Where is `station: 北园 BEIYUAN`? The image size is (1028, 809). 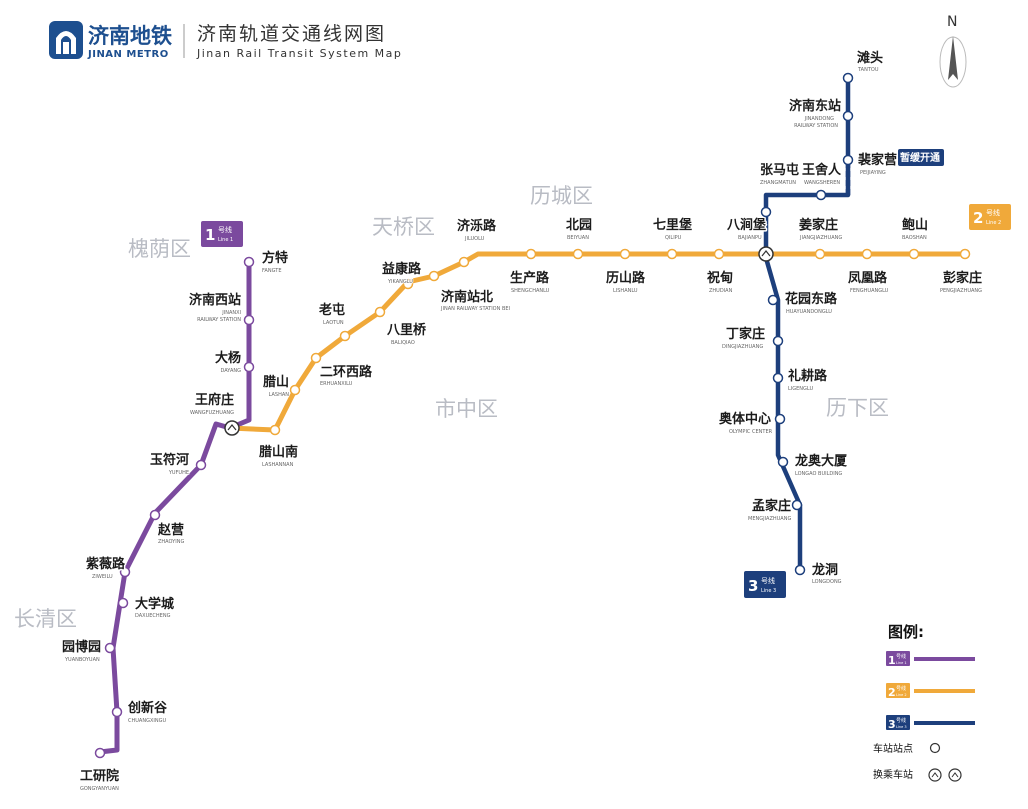
station: 北园 BEIYUAN is located at coordinates (579, 238).